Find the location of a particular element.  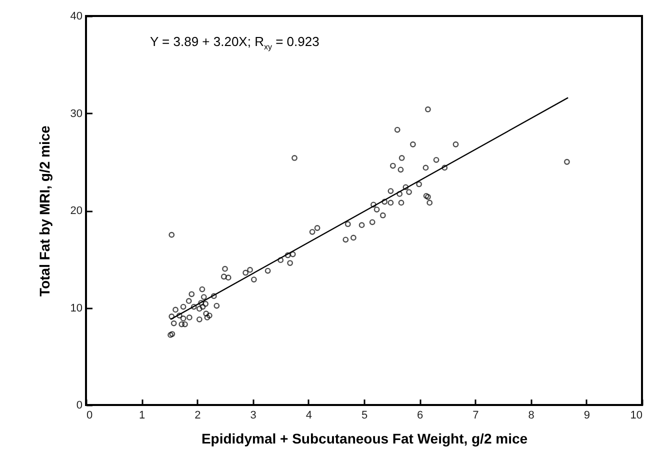

x-tick-label: 9 is located at coordinates (587, 416).